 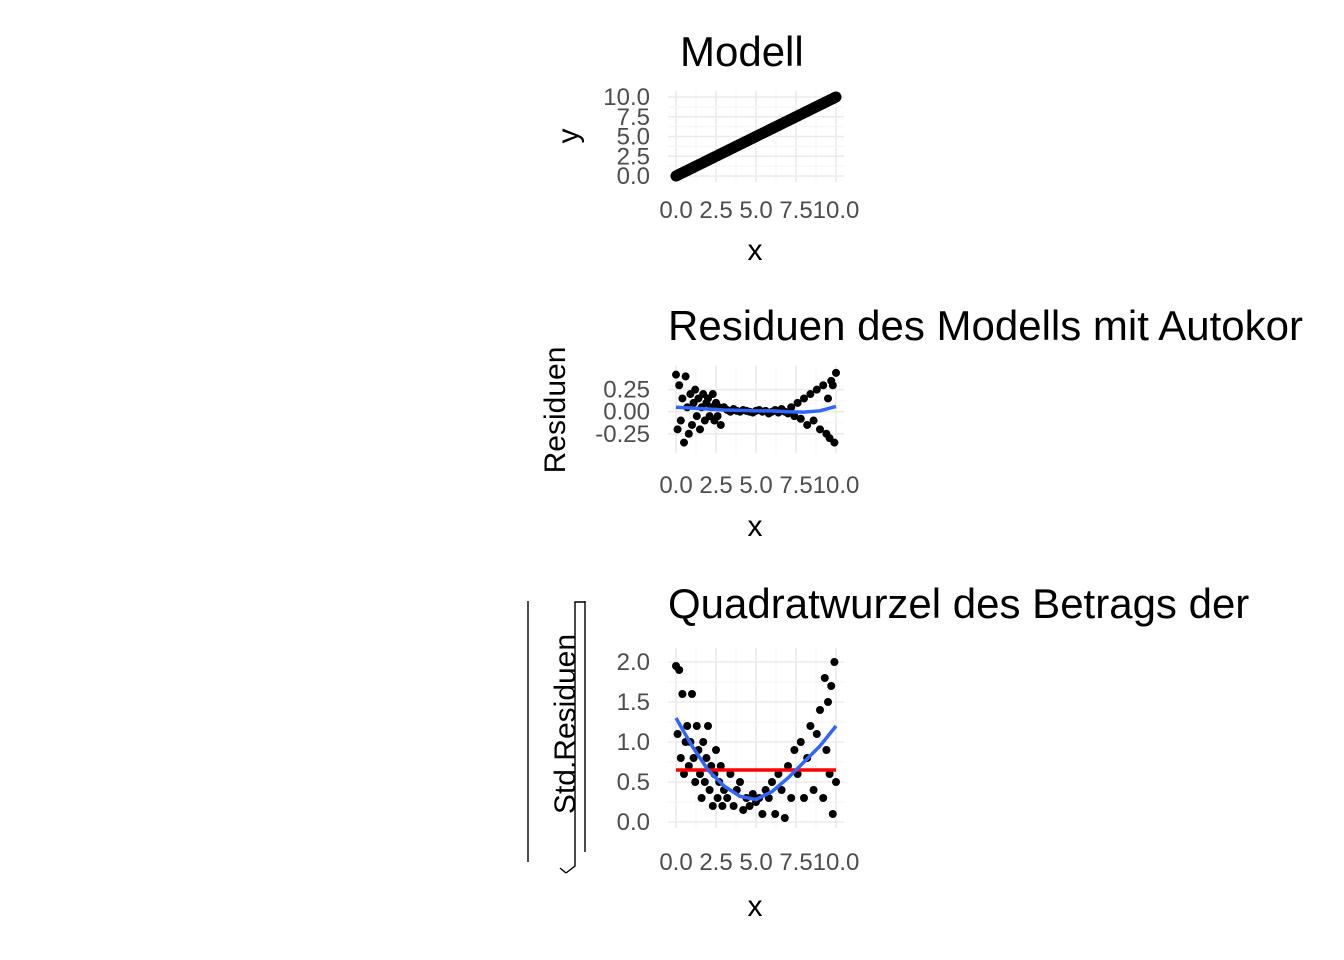 What do you see at coordinates (755, 250) in the screenshot?
I see `panel-1-x-title: x` at bounding box center [755, 250].